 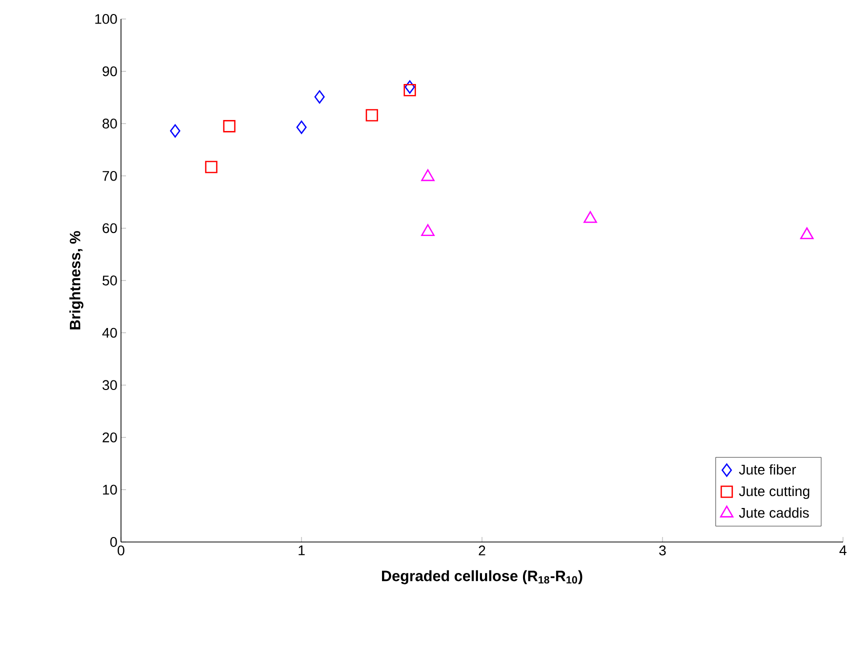 What do you see at coordinates (767, 469) in the screenshot?
I see `legend-label: Jute fiber` at bounding box center [767, 469].